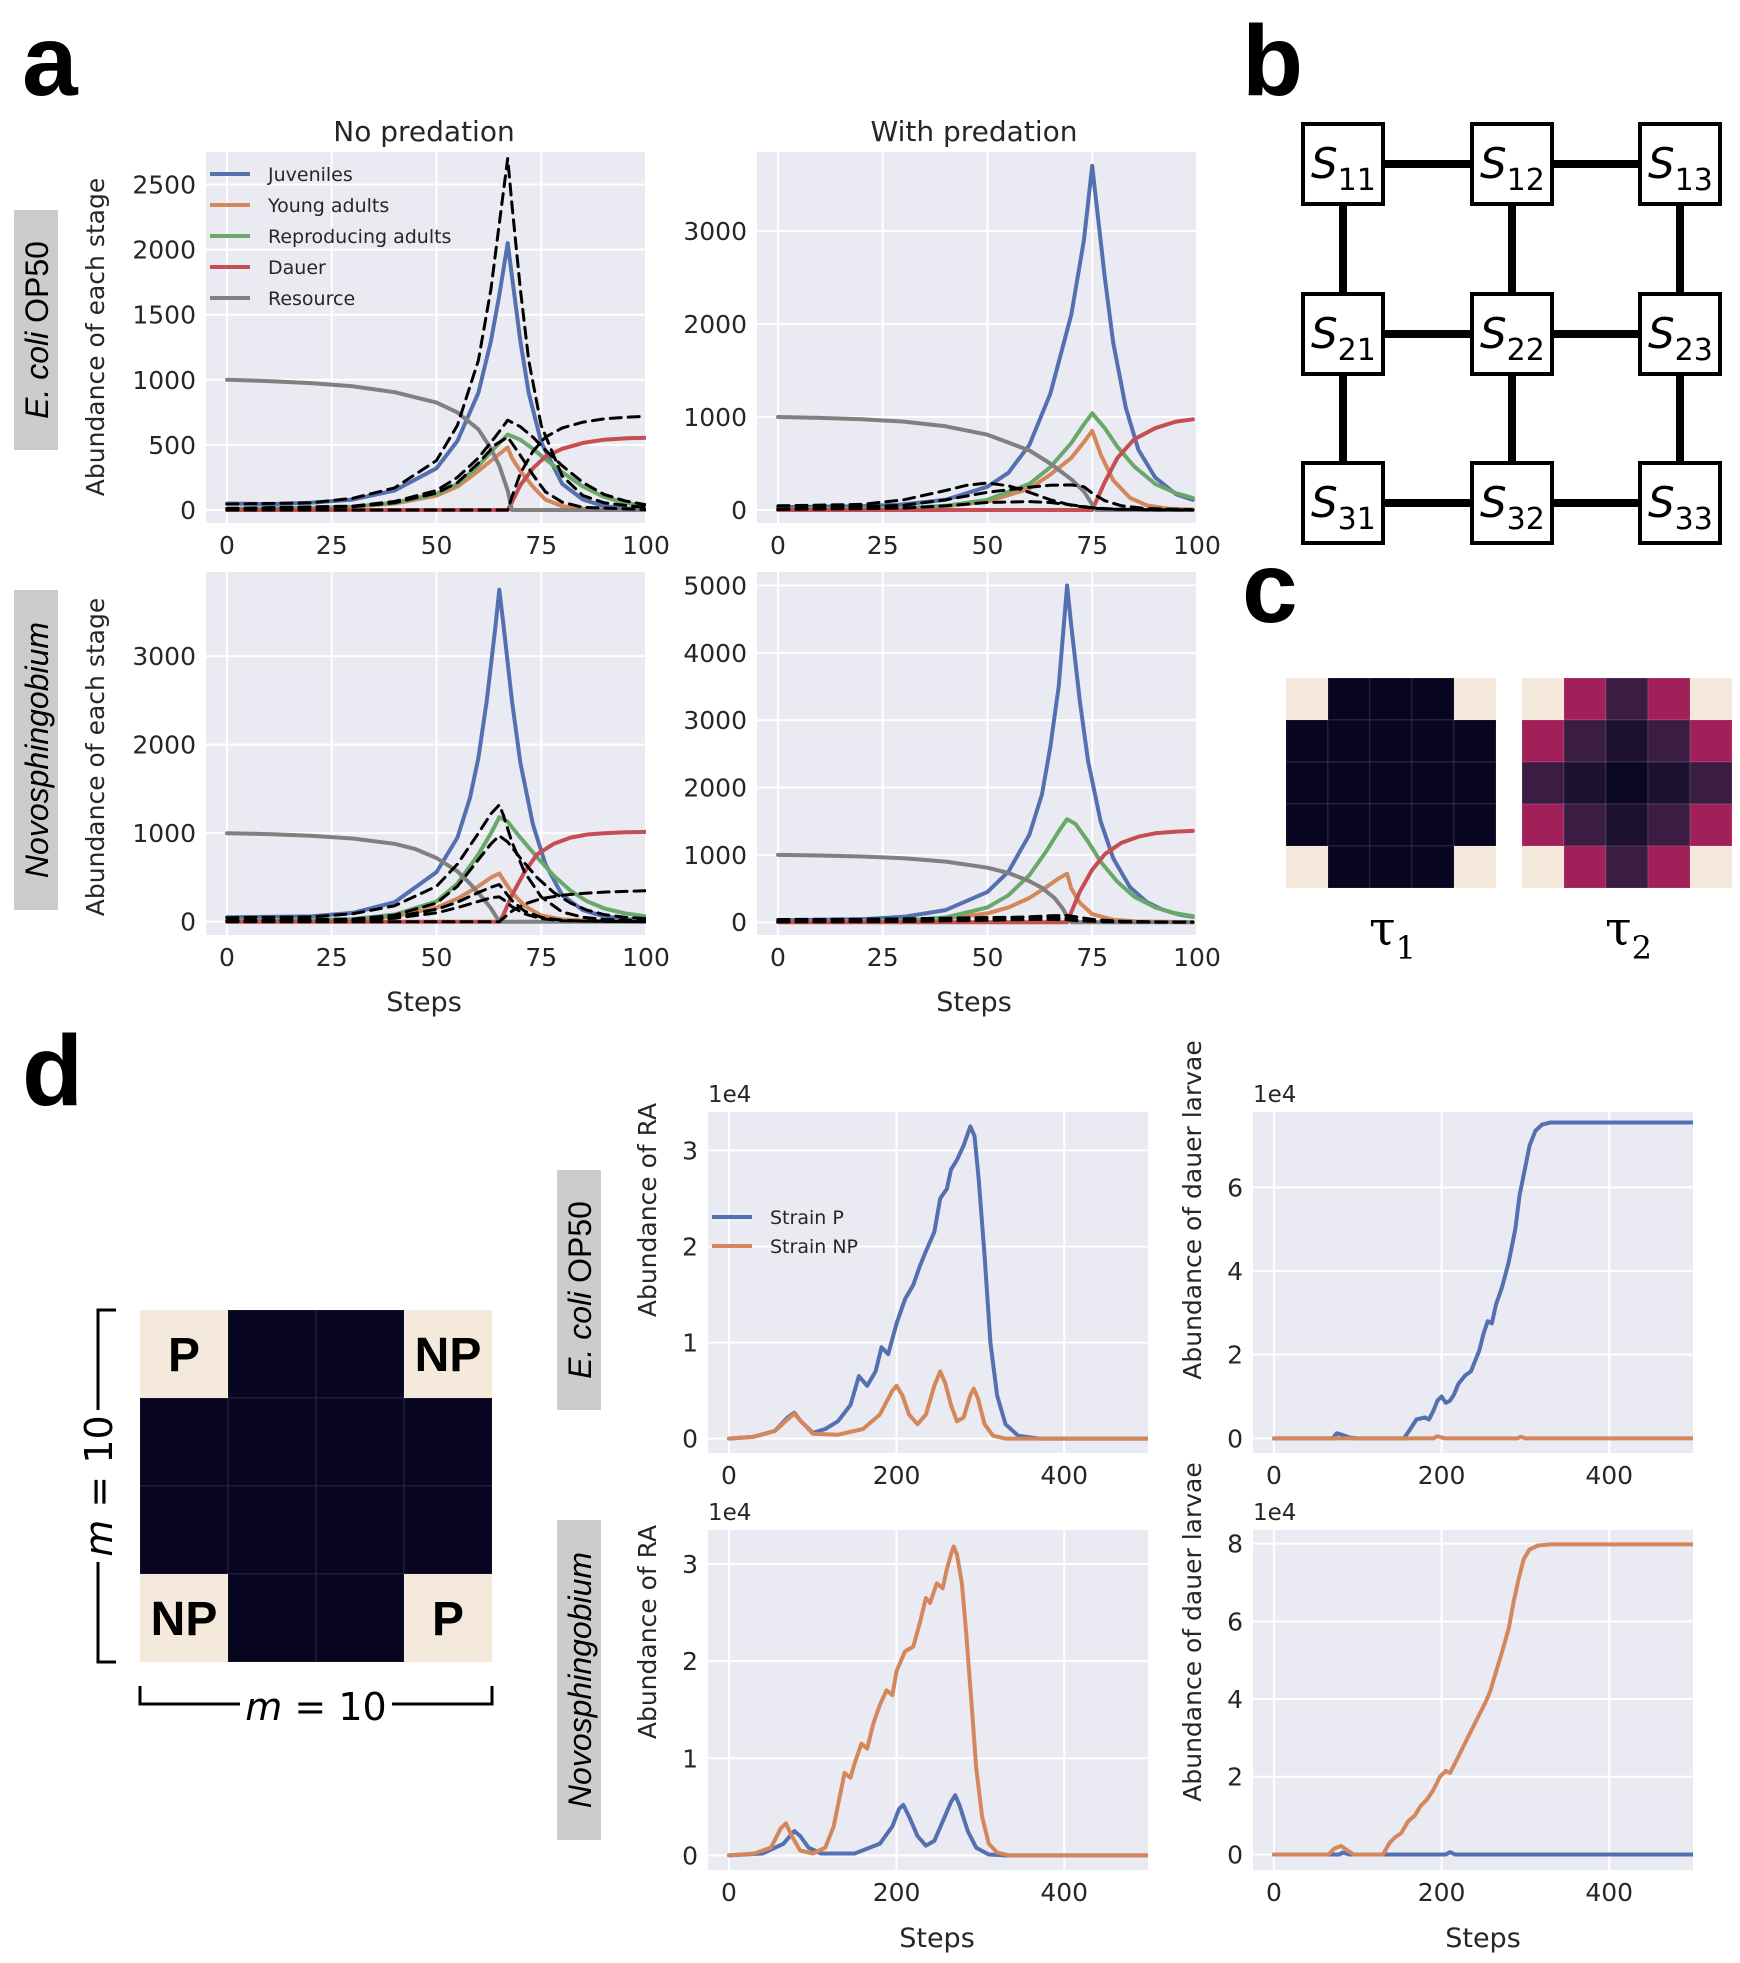  What do you see at coordinates (1235, 1271) in the screenshot?
I see `y-tick-label: 4` at bounding box center [1235, 1271].